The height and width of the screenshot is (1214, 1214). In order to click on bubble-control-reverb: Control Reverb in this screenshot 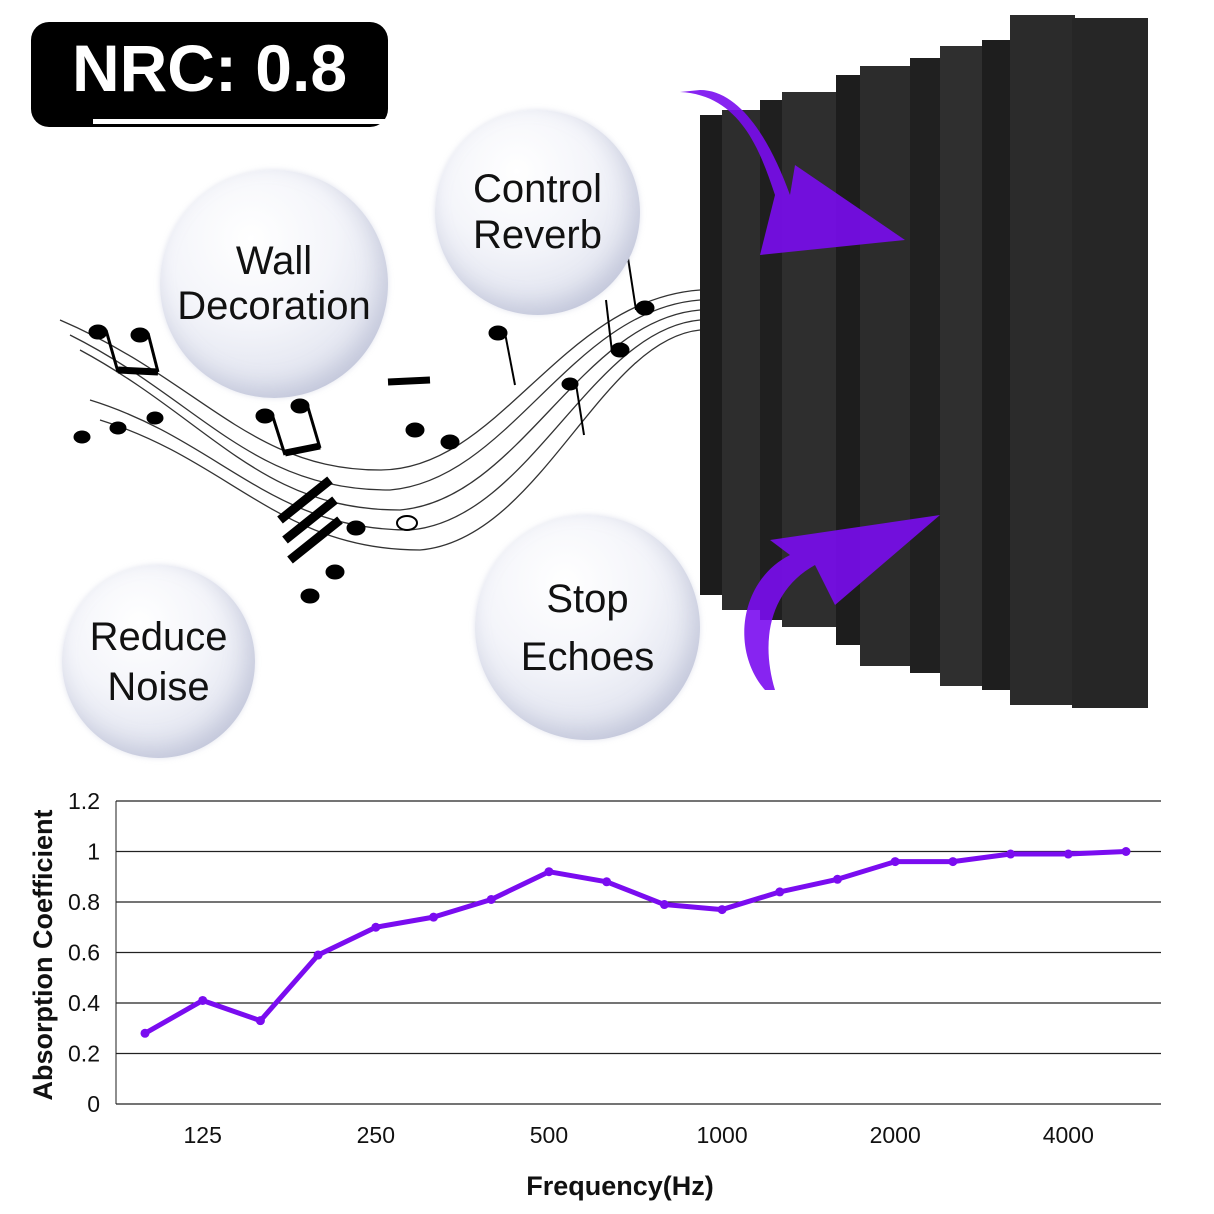, I will do `click(537, 212)`.